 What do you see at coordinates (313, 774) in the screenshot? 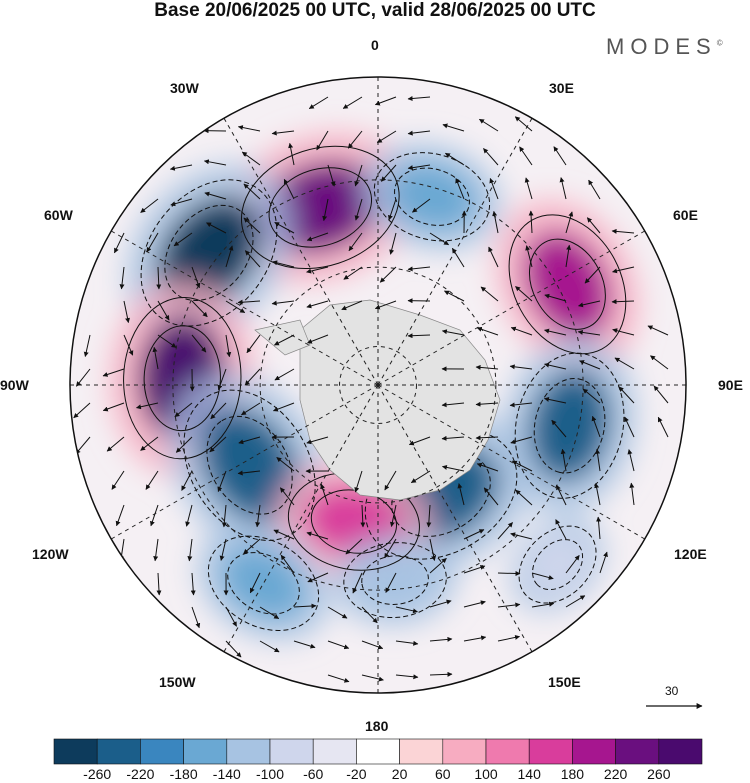
I see `colorbar-tick-label: -60` at bounding box center [313, 774].